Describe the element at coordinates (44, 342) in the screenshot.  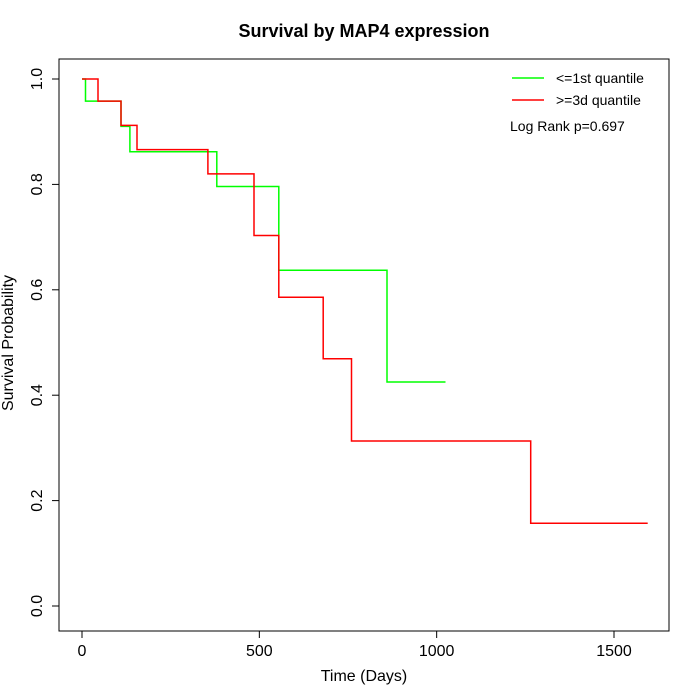
I see `y-axis: 0.0 0.2 0.4 0.6 0.8 1.0` at that location.